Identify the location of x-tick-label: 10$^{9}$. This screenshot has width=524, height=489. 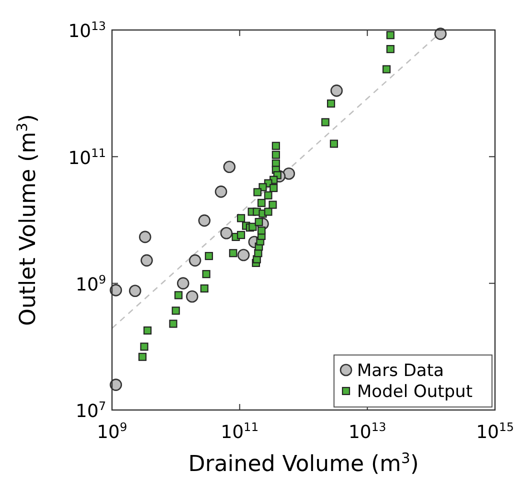
(112, 431).